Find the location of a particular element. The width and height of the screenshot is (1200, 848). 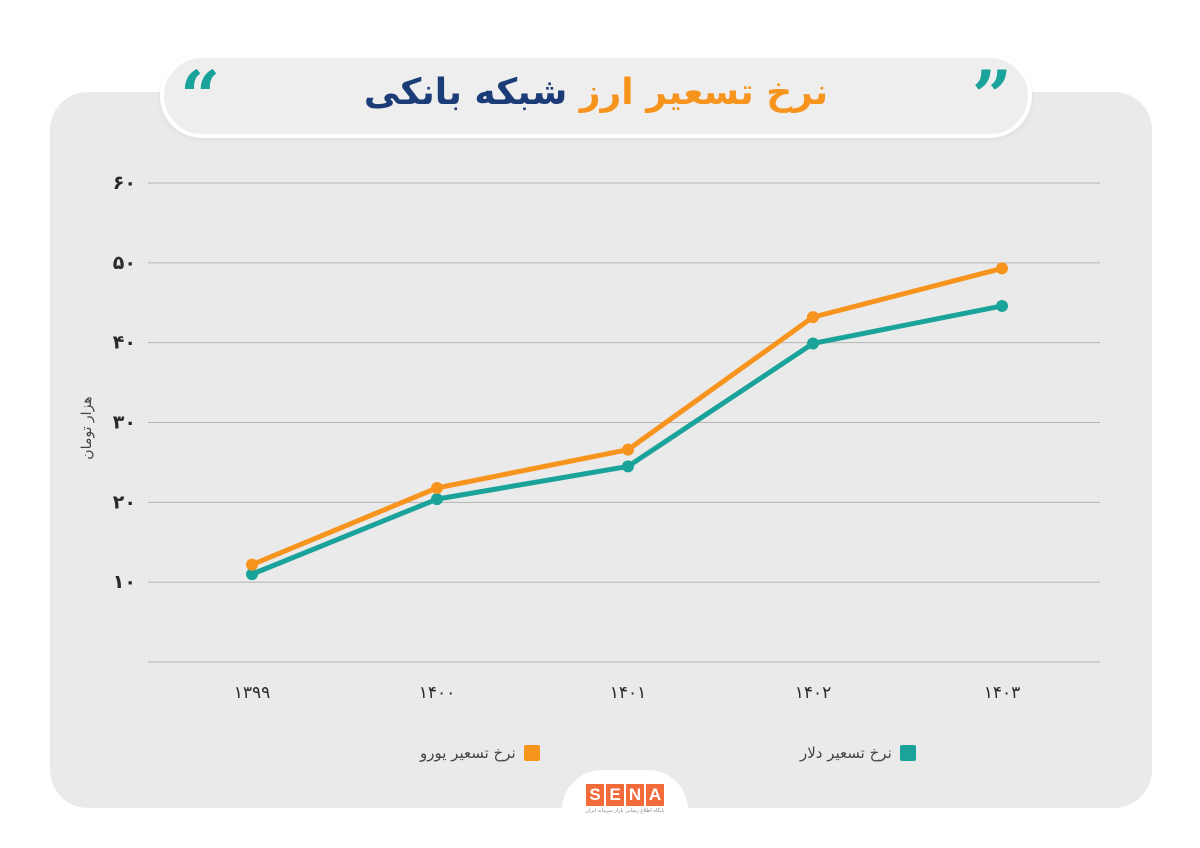

legend-euro: نرخ تسعیر یورو is located at coordinates (480, 753).